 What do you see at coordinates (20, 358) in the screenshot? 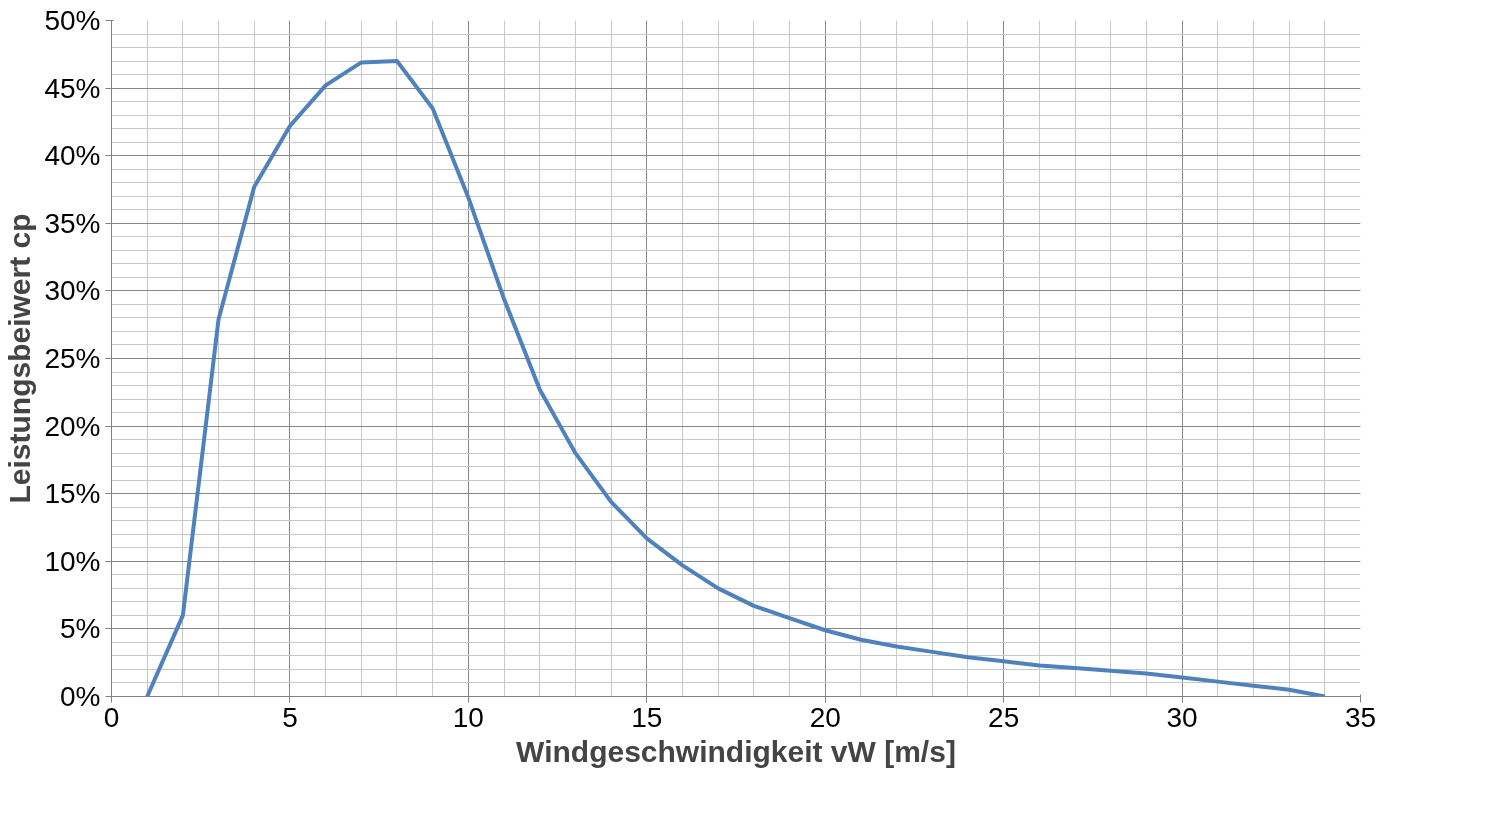
I see `y-axis-title: Leistungsbeiwert cp` at bounding box center [20, 358].